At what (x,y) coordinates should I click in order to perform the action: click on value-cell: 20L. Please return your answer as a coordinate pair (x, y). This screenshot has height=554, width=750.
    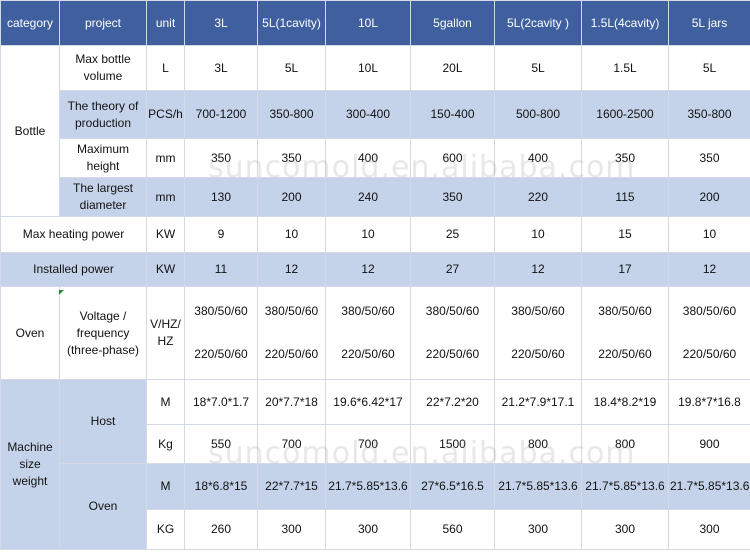
    Looking at the image, I should click on (452, 68).